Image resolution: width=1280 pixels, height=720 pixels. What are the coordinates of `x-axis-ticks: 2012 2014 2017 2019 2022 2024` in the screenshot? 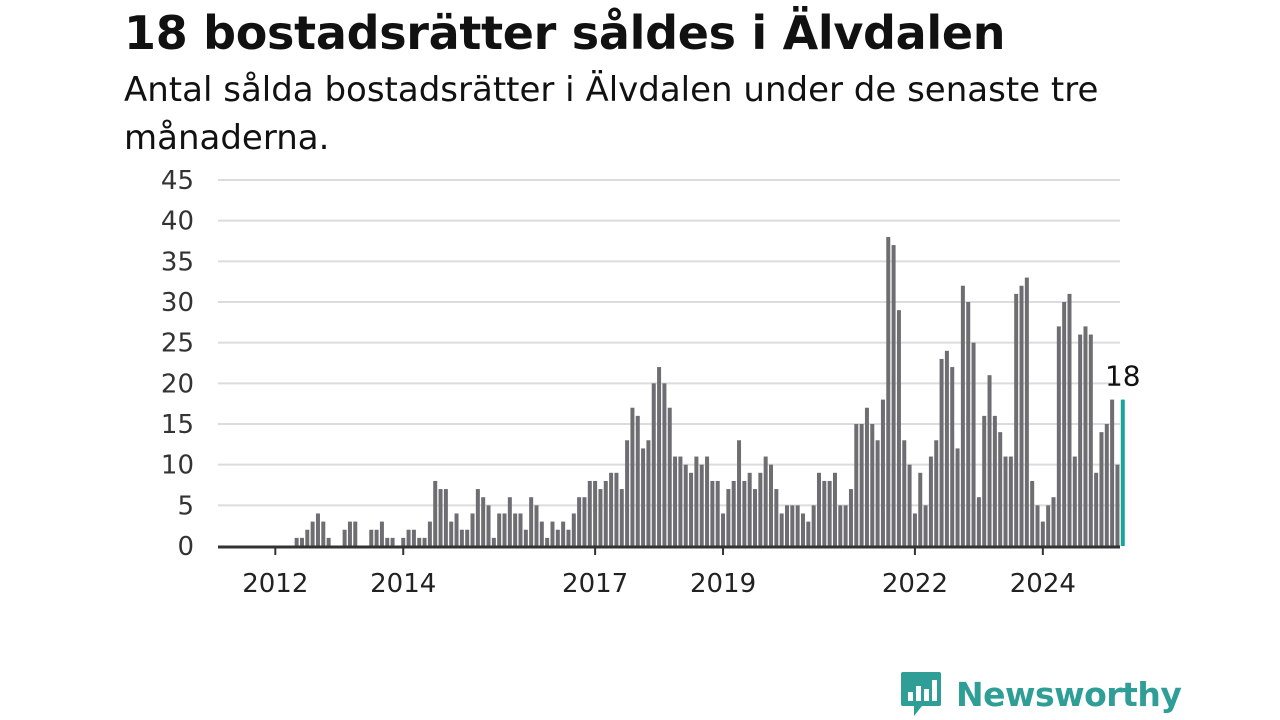 It's located at (659, 572).